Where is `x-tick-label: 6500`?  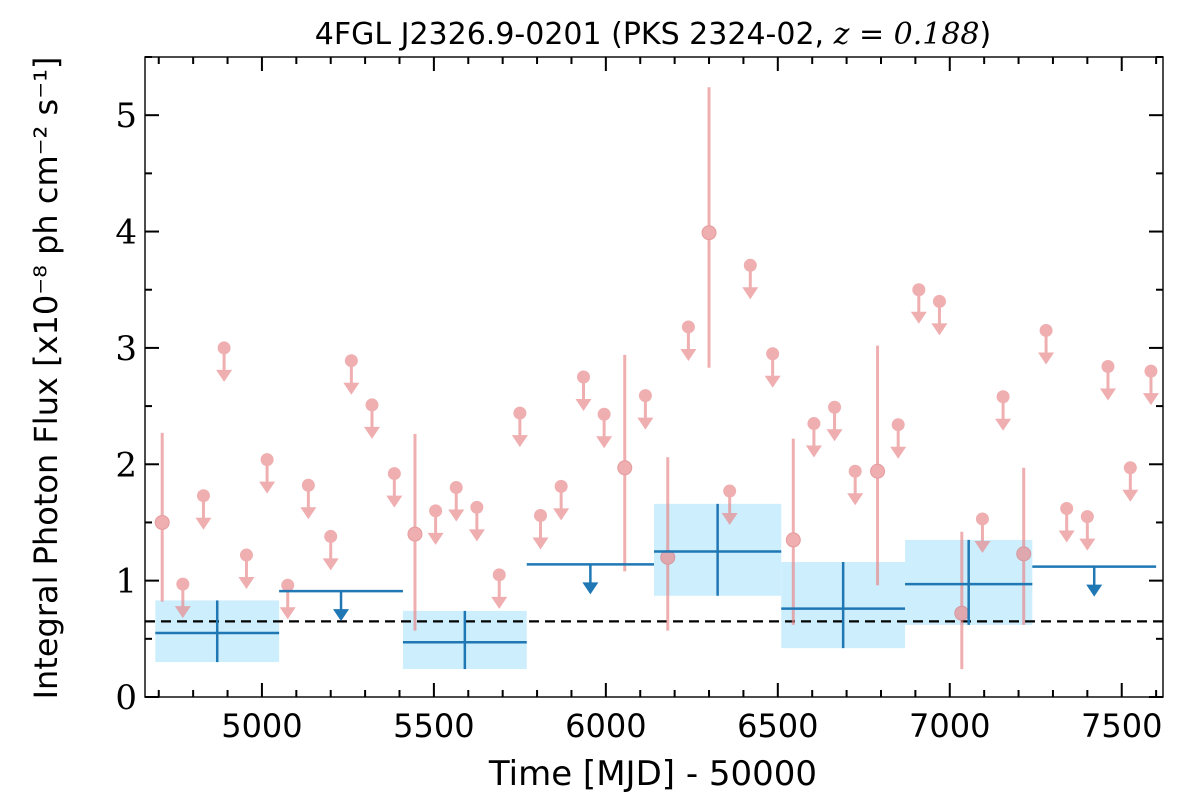
x-tick-label: 6500 is located at coordinates (777, 726).